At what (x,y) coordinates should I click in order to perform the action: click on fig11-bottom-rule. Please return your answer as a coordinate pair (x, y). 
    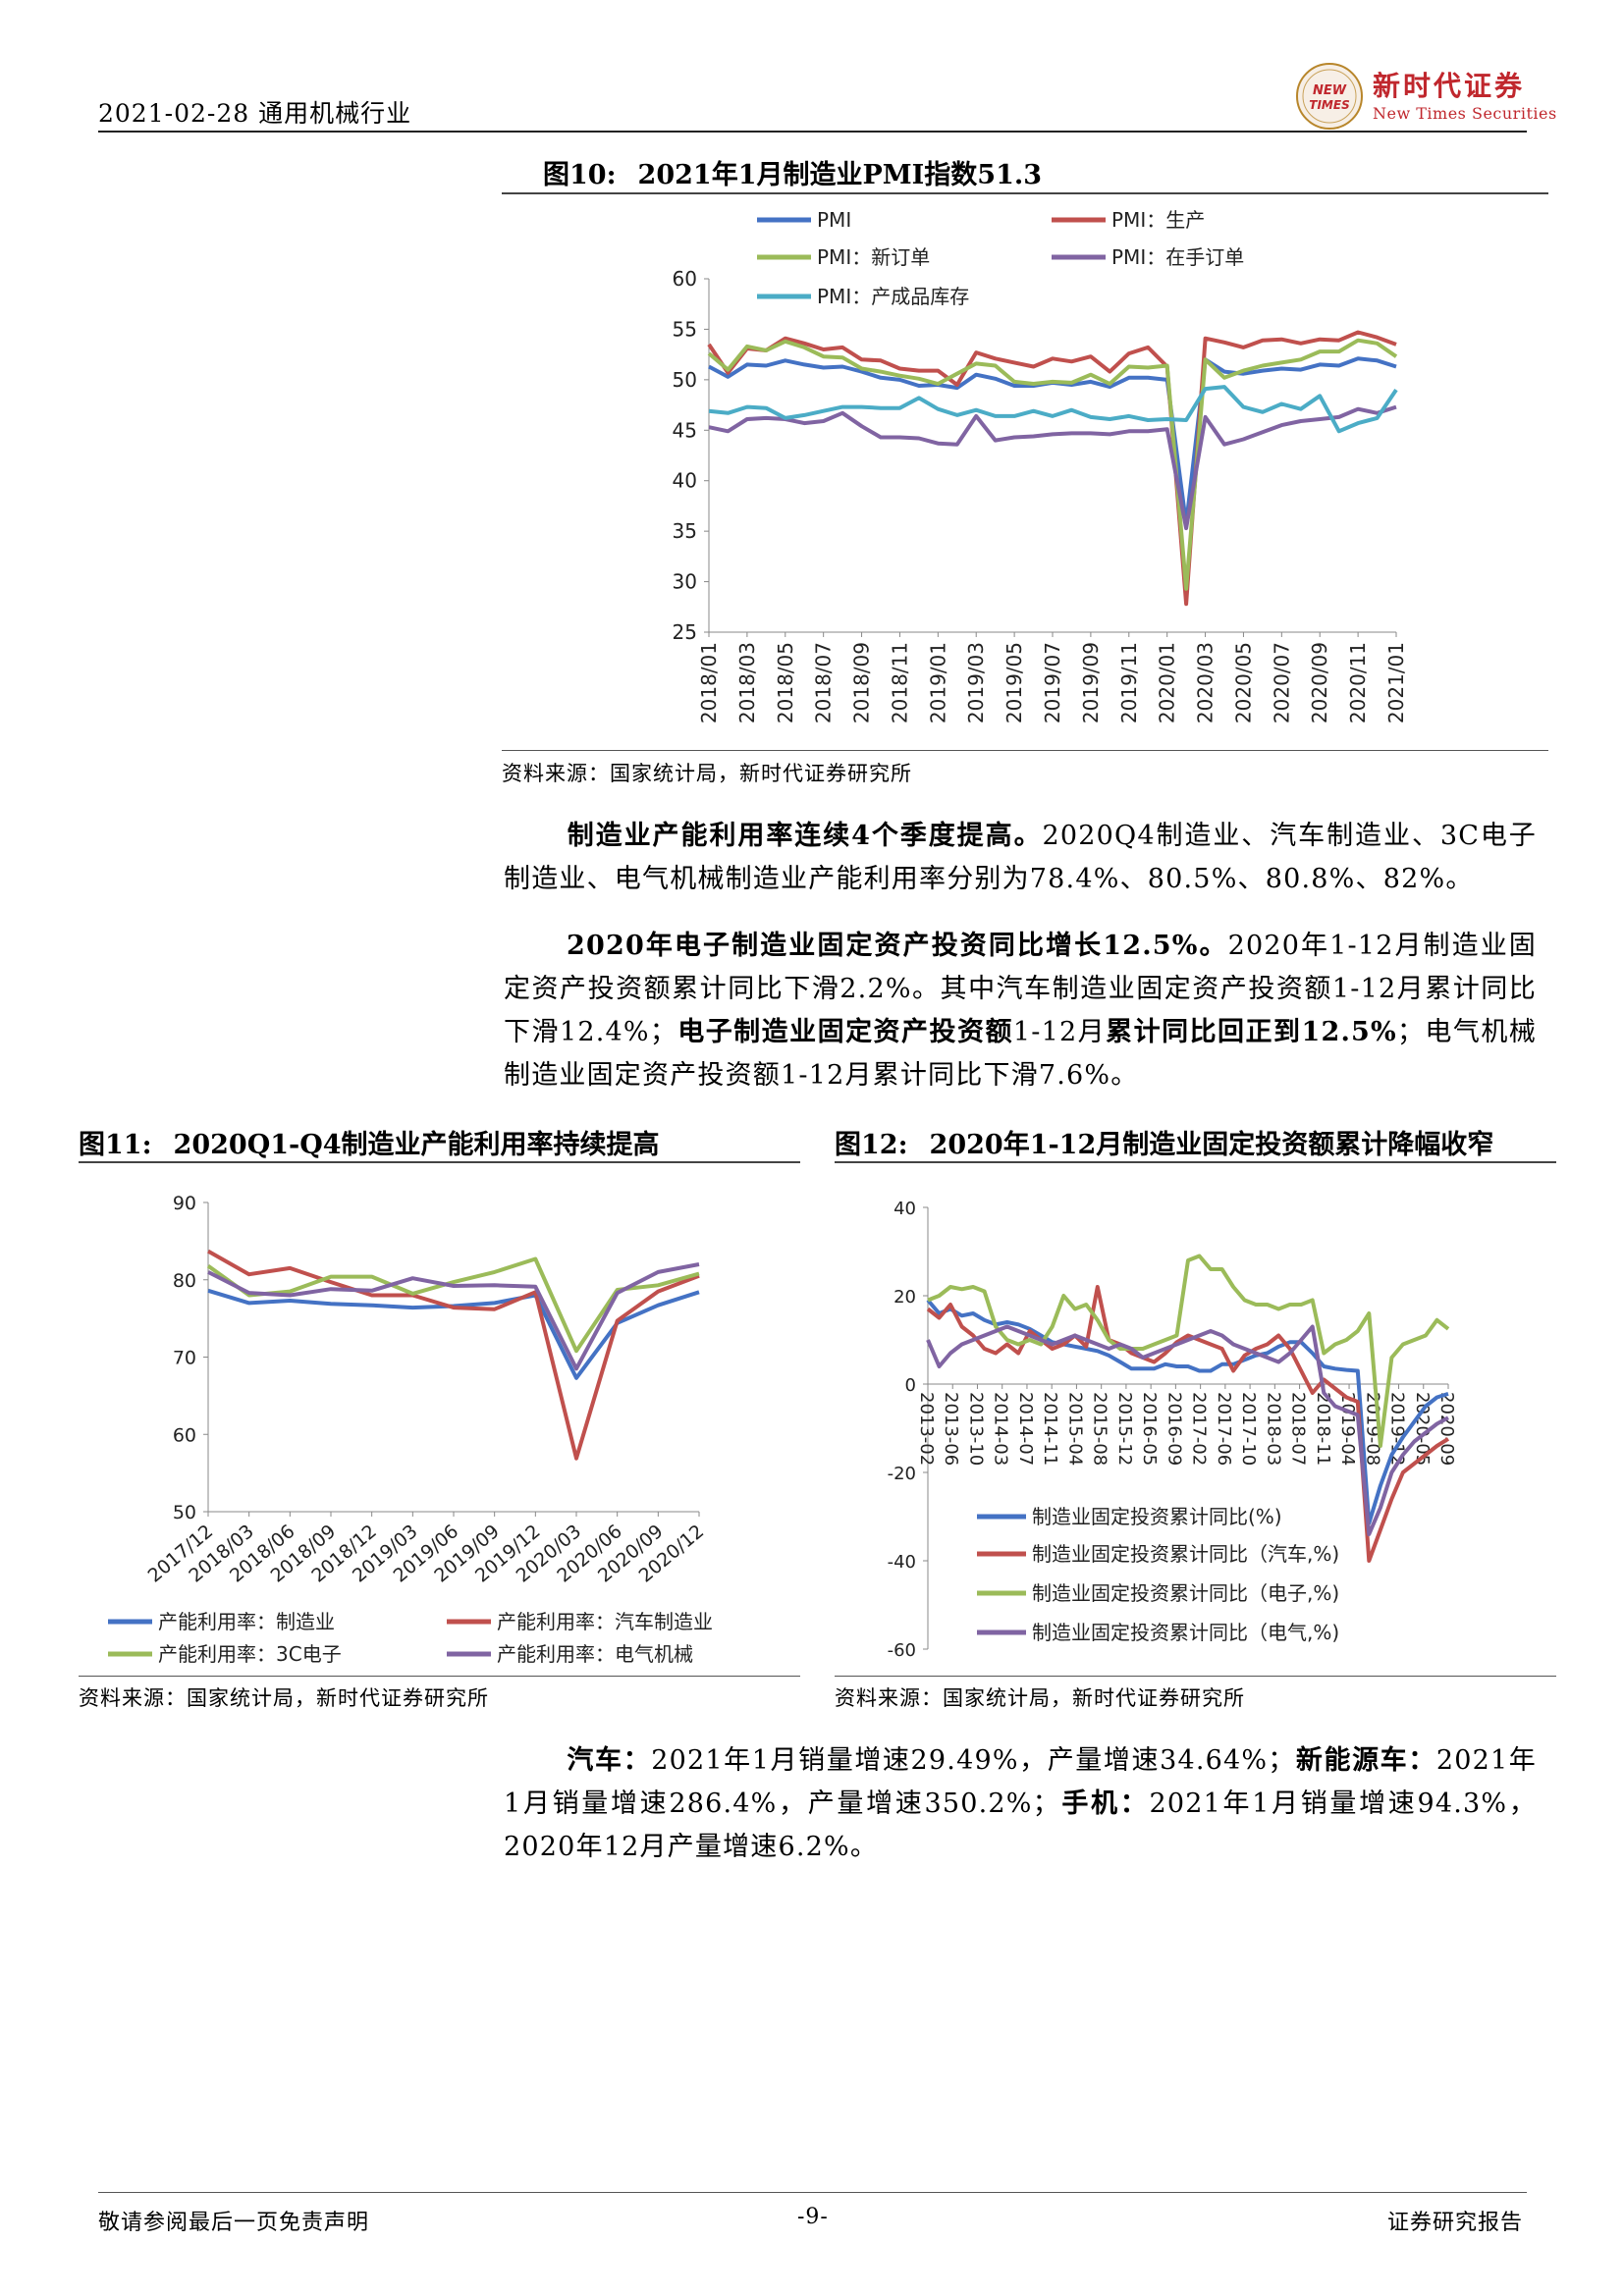
    Looking at the image, I should click on (439, 1676).